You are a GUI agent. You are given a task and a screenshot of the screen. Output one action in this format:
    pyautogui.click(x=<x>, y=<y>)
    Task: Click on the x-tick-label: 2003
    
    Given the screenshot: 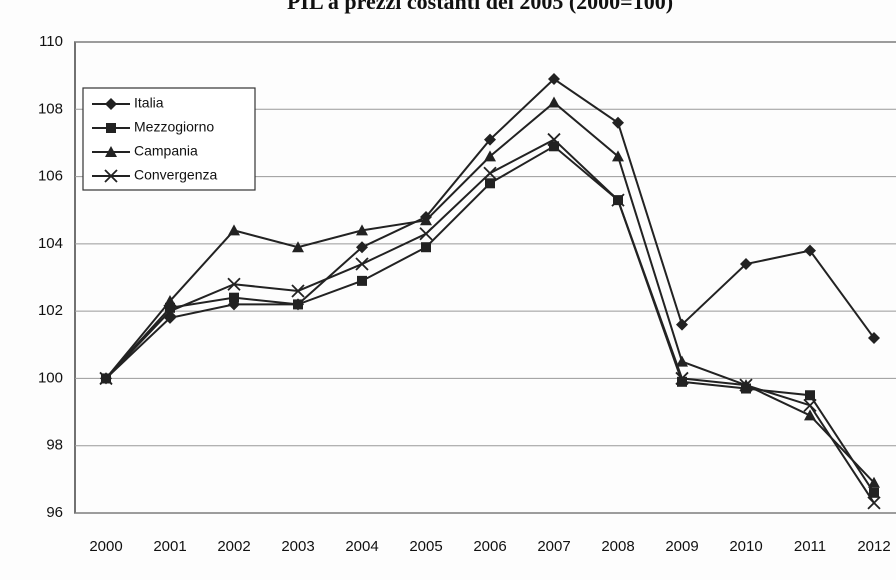 What is the action you would take?
    pyautogui.click(x=297, y=546)
    